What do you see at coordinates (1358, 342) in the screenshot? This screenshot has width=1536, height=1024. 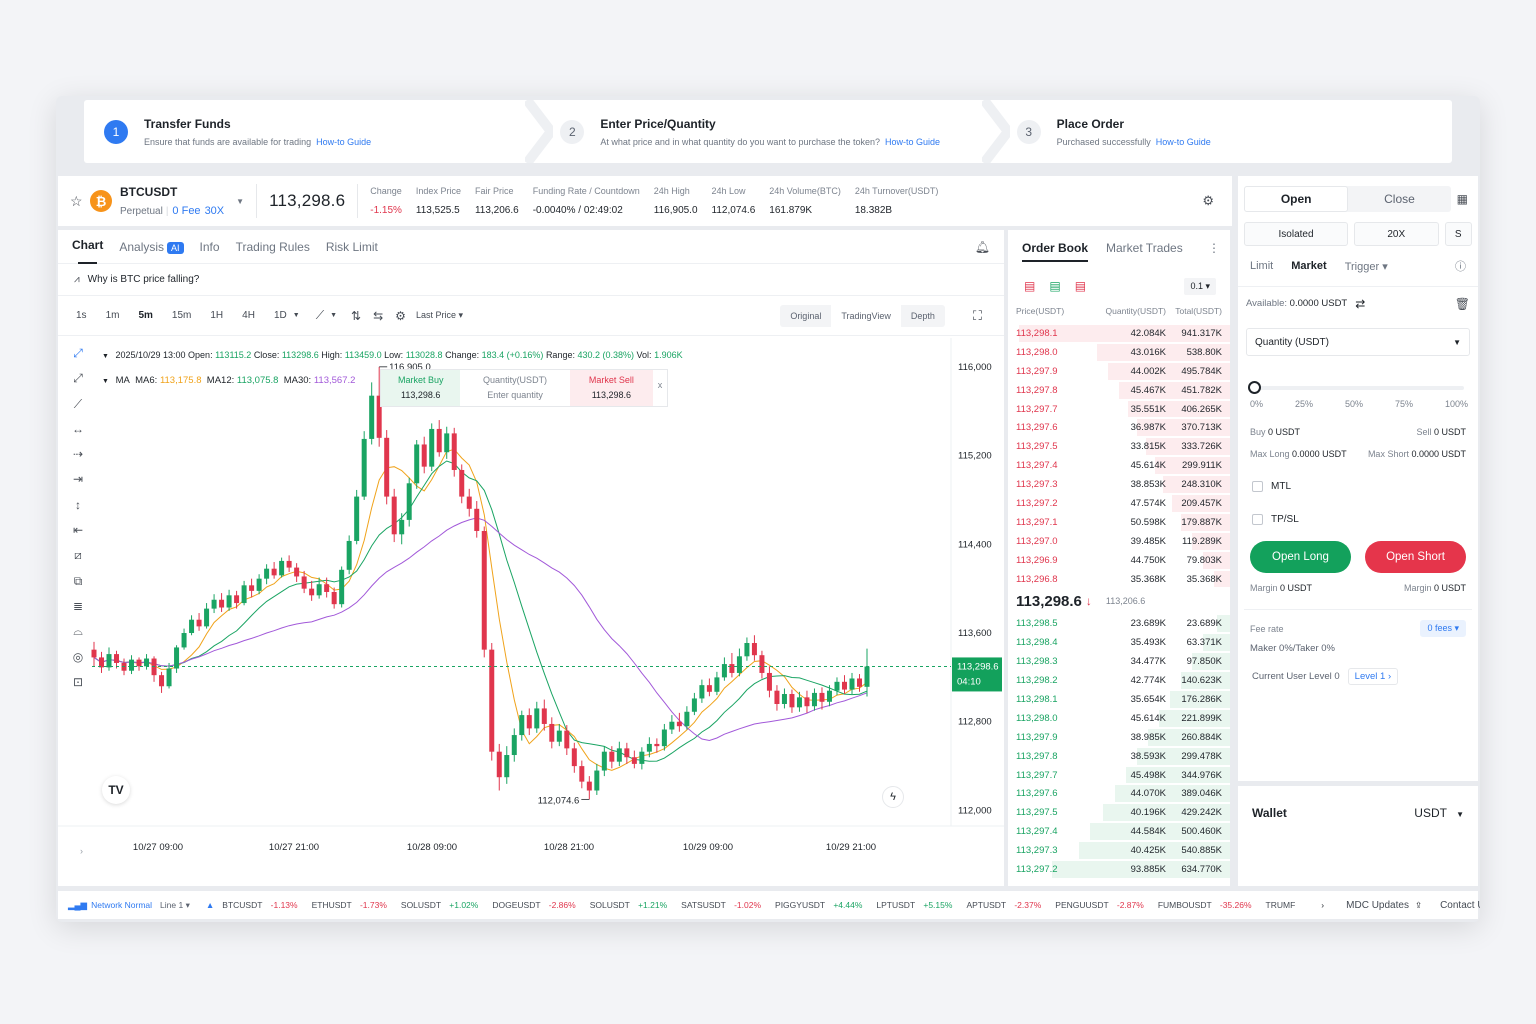 I see `quantity-unit-select: Quantity (USDT) ▼` at bounding box center [1358, 342].